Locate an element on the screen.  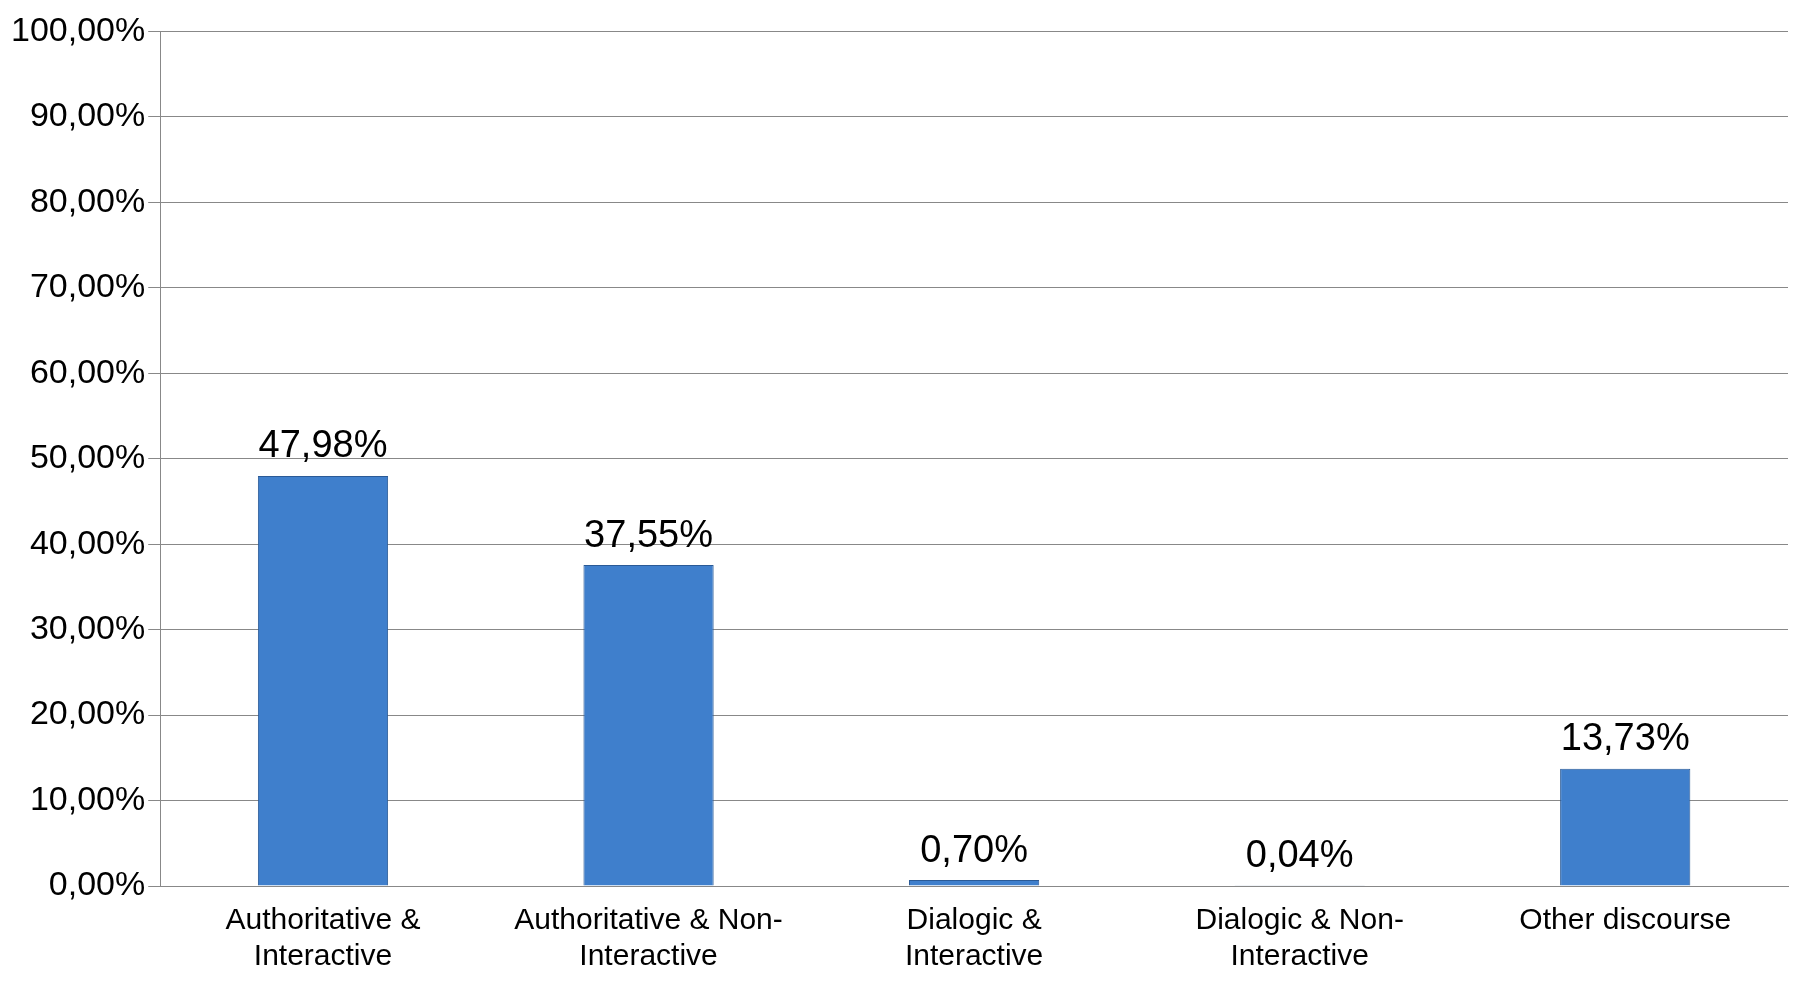
data-label: 13,73% is located at coordinates (1625, 737).